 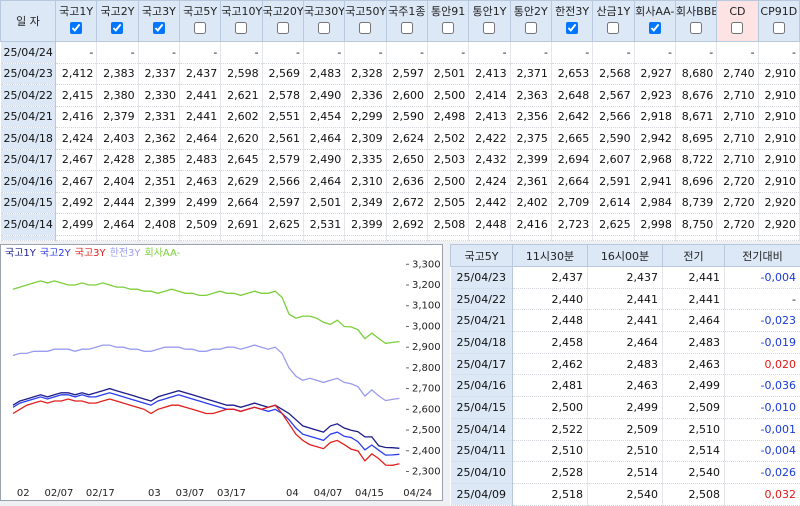 What do you see at coordinates (447, 182) in the screenshot?
I see `value-cell: 2,500` at bounding box center [447, 182].